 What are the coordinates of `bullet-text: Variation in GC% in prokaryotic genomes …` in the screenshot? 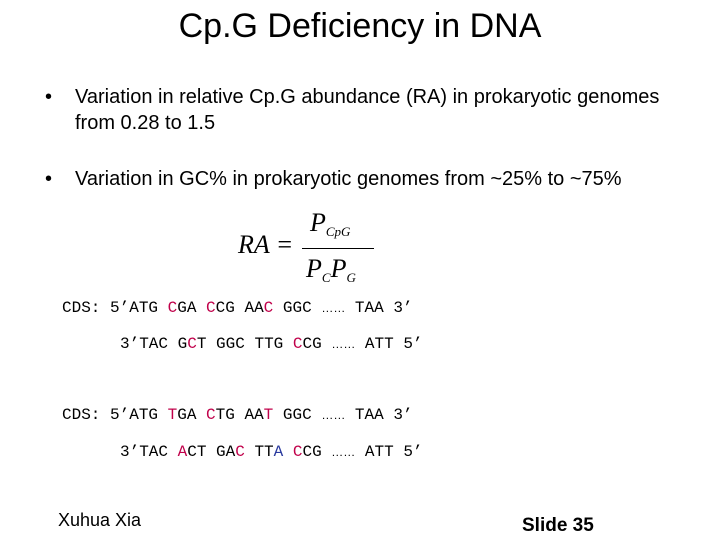 It's located at (348, 179).